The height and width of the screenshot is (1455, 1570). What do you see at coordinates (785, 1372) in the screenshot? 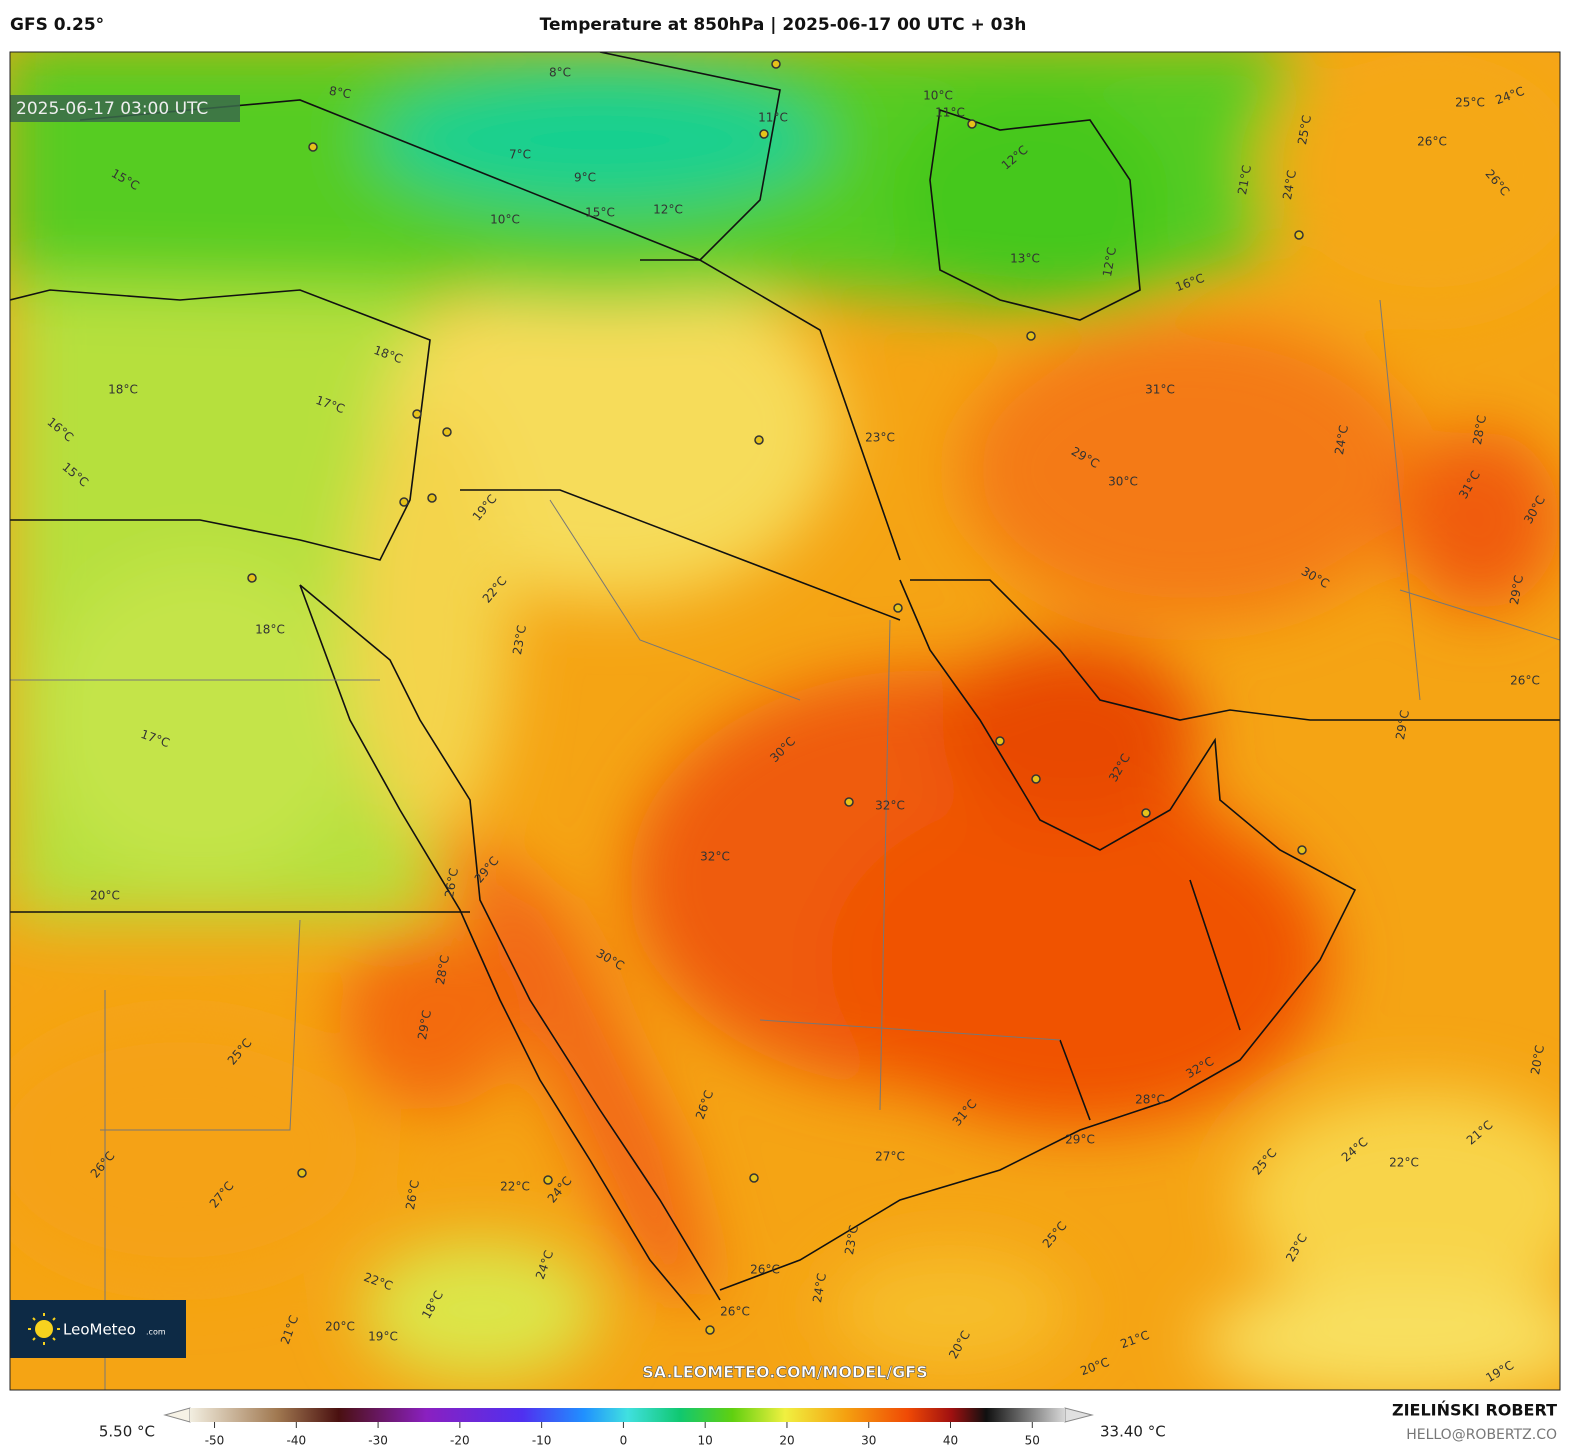
I see `watermark: SA.LEOMETEO.COM/MODEL/GFS` at bounding box center [785, 1372].